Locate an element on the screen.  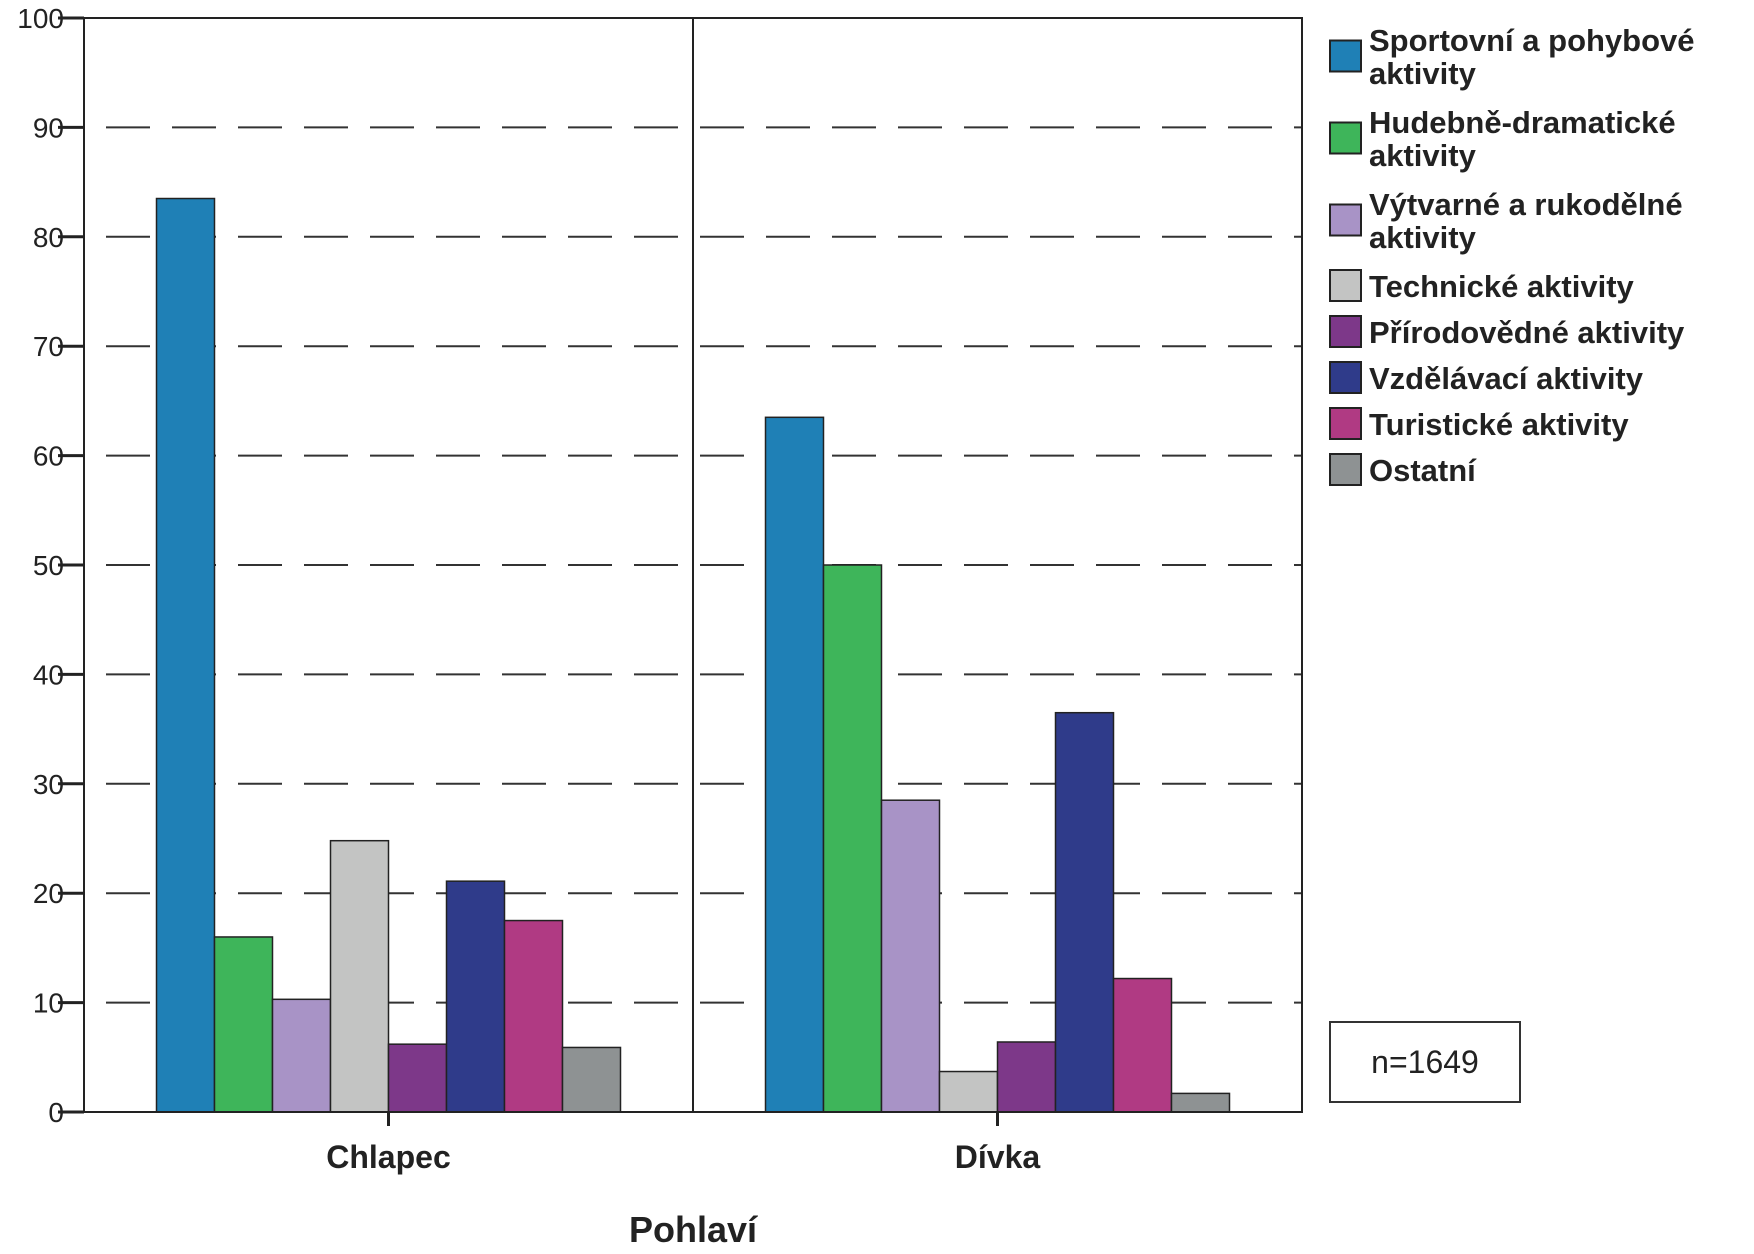
y-tick-label: 10 is located at coordinates (48, 1003).